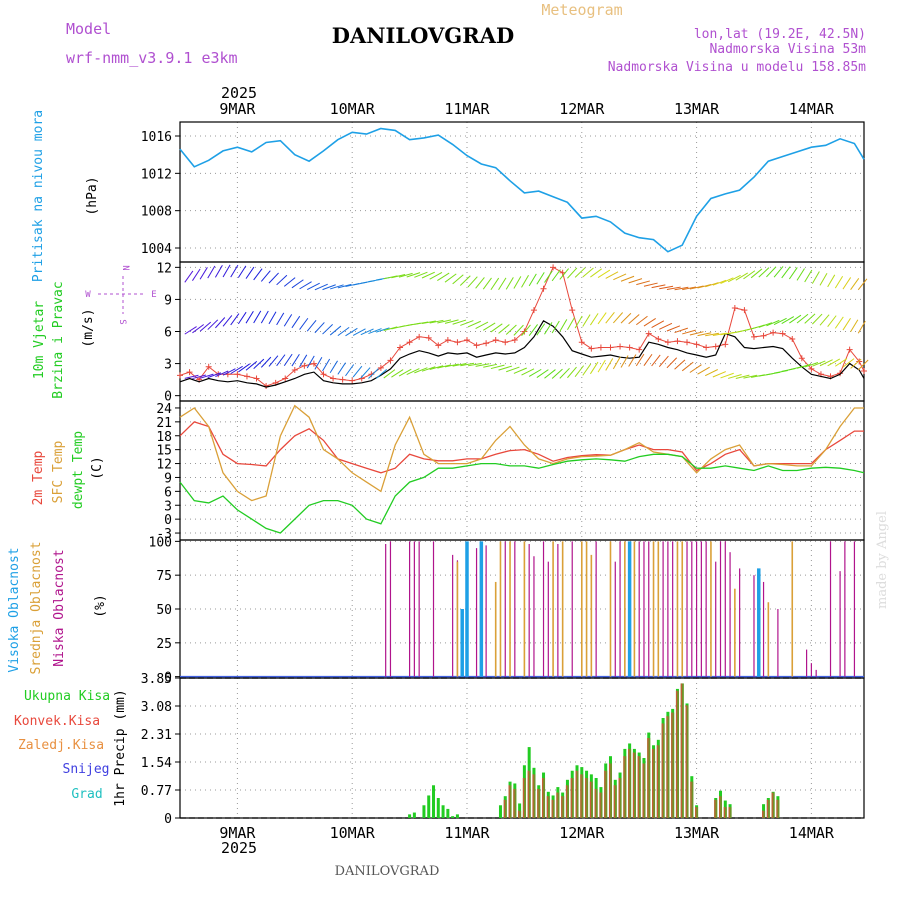 The image size is (900, 900). Describe the element at coordinates (423, 35) in the screenshot. I see `page-title: DANILOVGRAD` at that location.